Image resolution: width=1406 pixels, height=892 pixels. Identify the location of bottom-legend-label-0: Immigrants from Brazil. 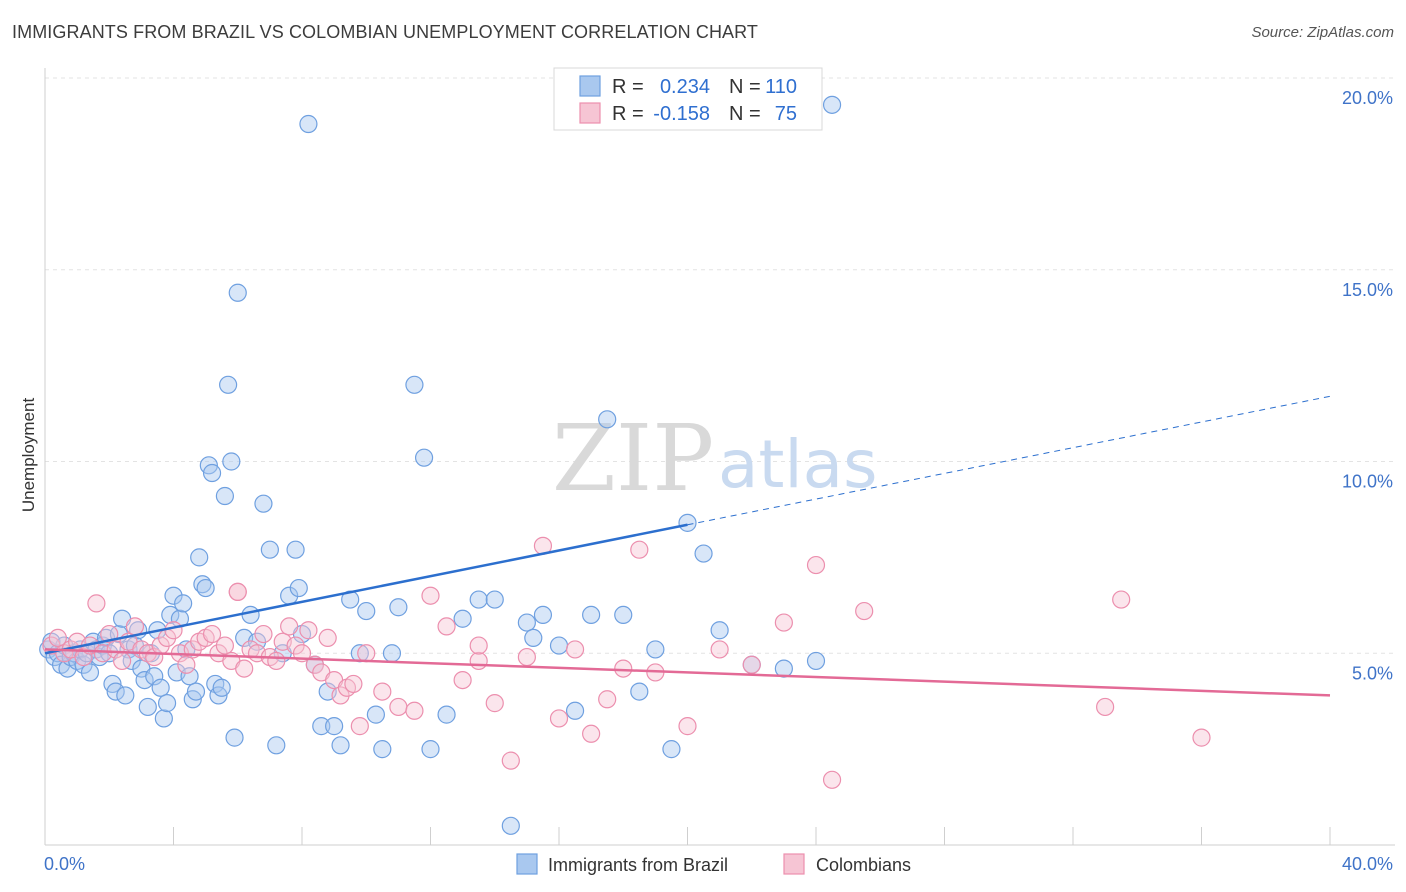
(638, 865).